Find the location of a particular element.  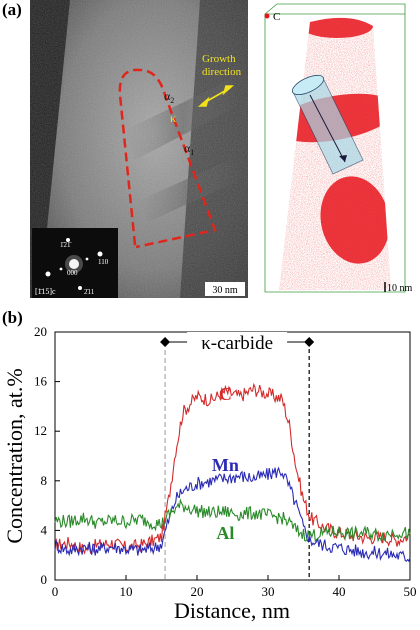

phase-alpha1-label: α1 is located at coordinates (189, 149).